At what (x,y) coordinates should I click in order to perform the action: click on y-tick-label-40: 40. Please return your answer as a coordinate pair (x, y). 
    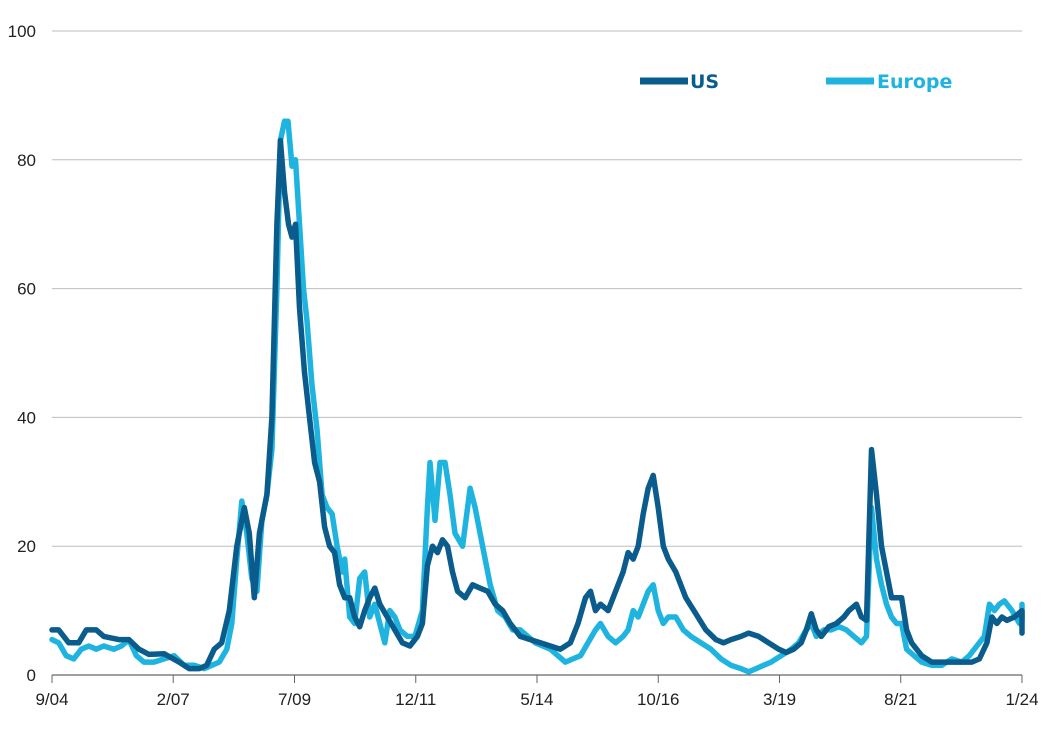
    Looking at the image, I should click on (26, 417).